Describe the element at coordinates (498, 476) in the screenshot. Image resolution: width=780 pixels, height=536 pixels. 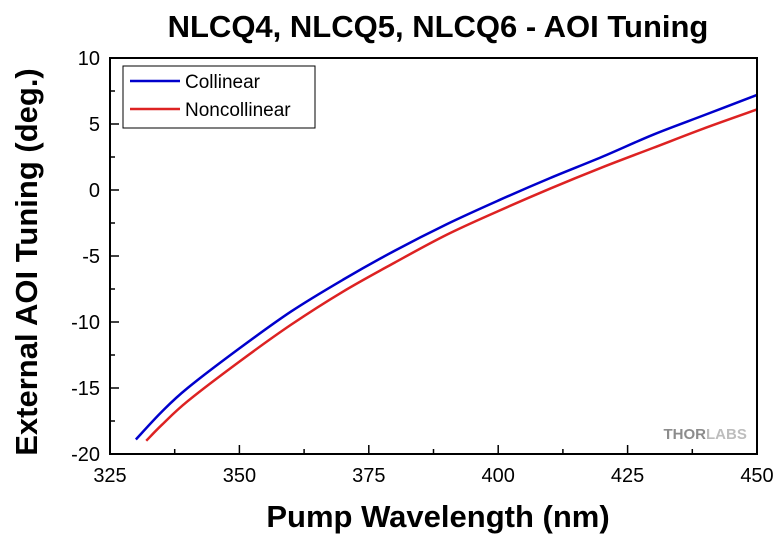
I see `x-tick-label: 400` at that location.